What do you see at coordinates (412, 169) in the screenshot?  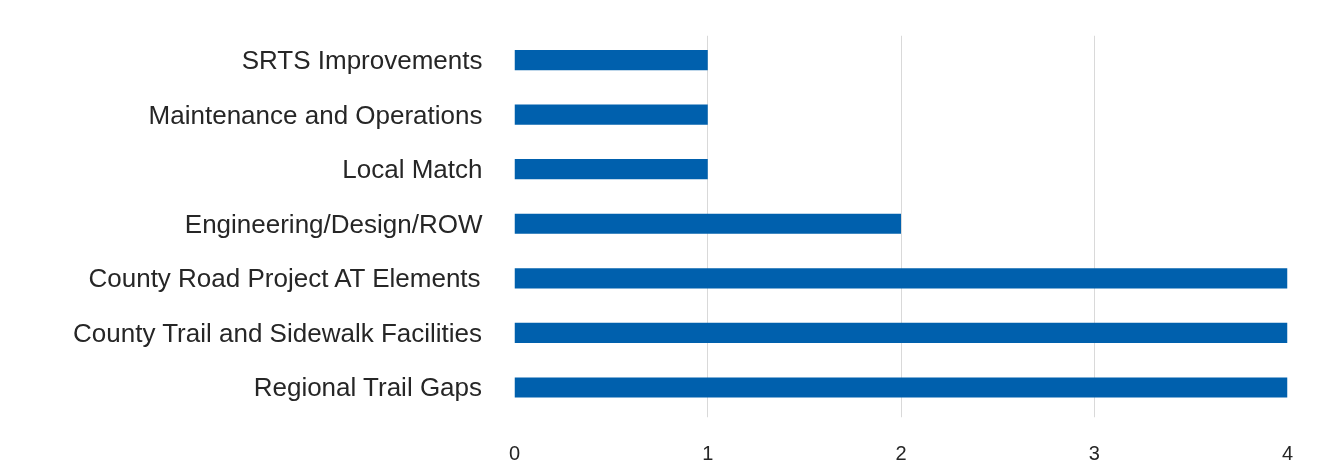 I see `y-tick-label: Local Match` at bounding box center [412, 169].